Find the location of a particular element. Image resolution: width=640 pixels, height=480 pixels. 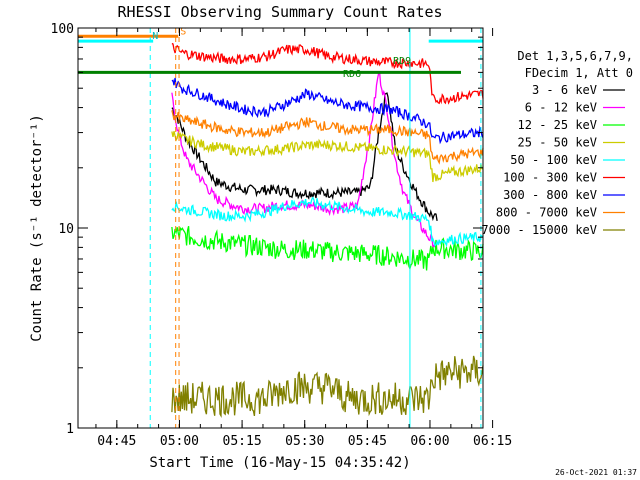

x-tick-label-5: 06:00 is located at coordinates (429, 441).